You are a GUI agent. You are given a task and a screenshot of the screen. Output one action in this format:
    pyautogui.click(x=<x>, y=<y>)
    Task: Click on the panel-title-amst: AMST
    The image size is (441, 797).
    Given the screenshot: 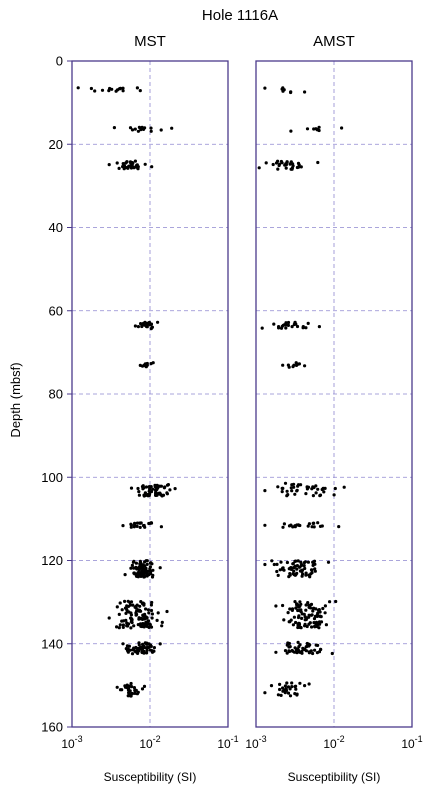 What is the action you would take?
    pyautogui.click(x=334, y=41)
    